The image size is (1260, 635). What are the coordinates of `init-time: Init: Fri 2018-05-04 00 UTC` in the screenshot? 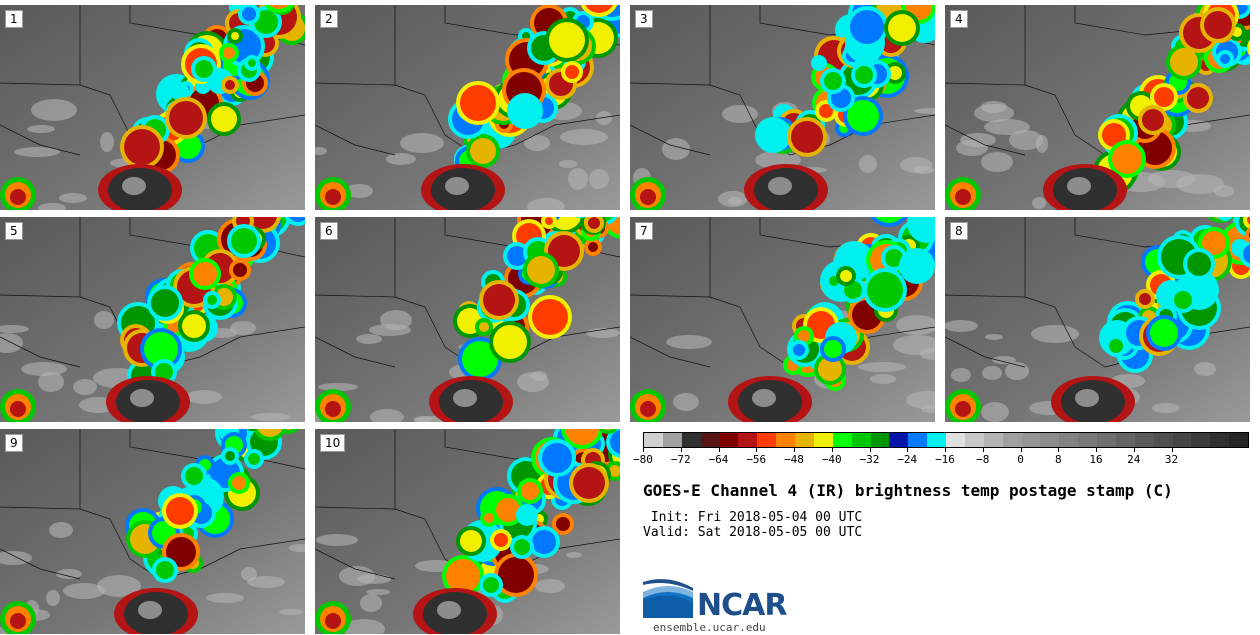 It's located at (753, 517).